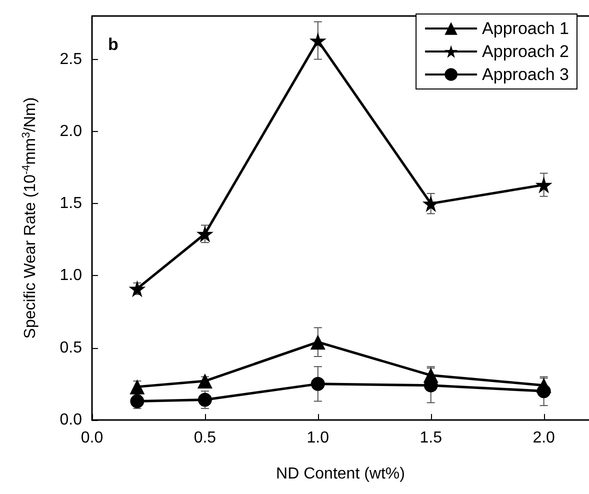 This screenshot has width=589, height=494. I want to click on legend-label: Approach 1, so click(525, 28).